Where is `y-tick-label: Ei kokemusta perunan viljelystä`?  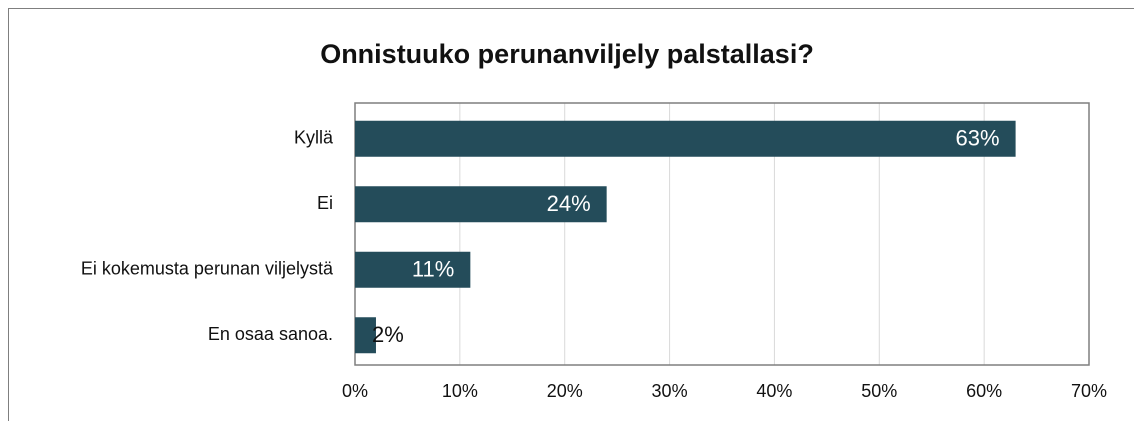 y-tick-label: Ei kokemusta perunan viljelystä is located at coordinates (207, 269).